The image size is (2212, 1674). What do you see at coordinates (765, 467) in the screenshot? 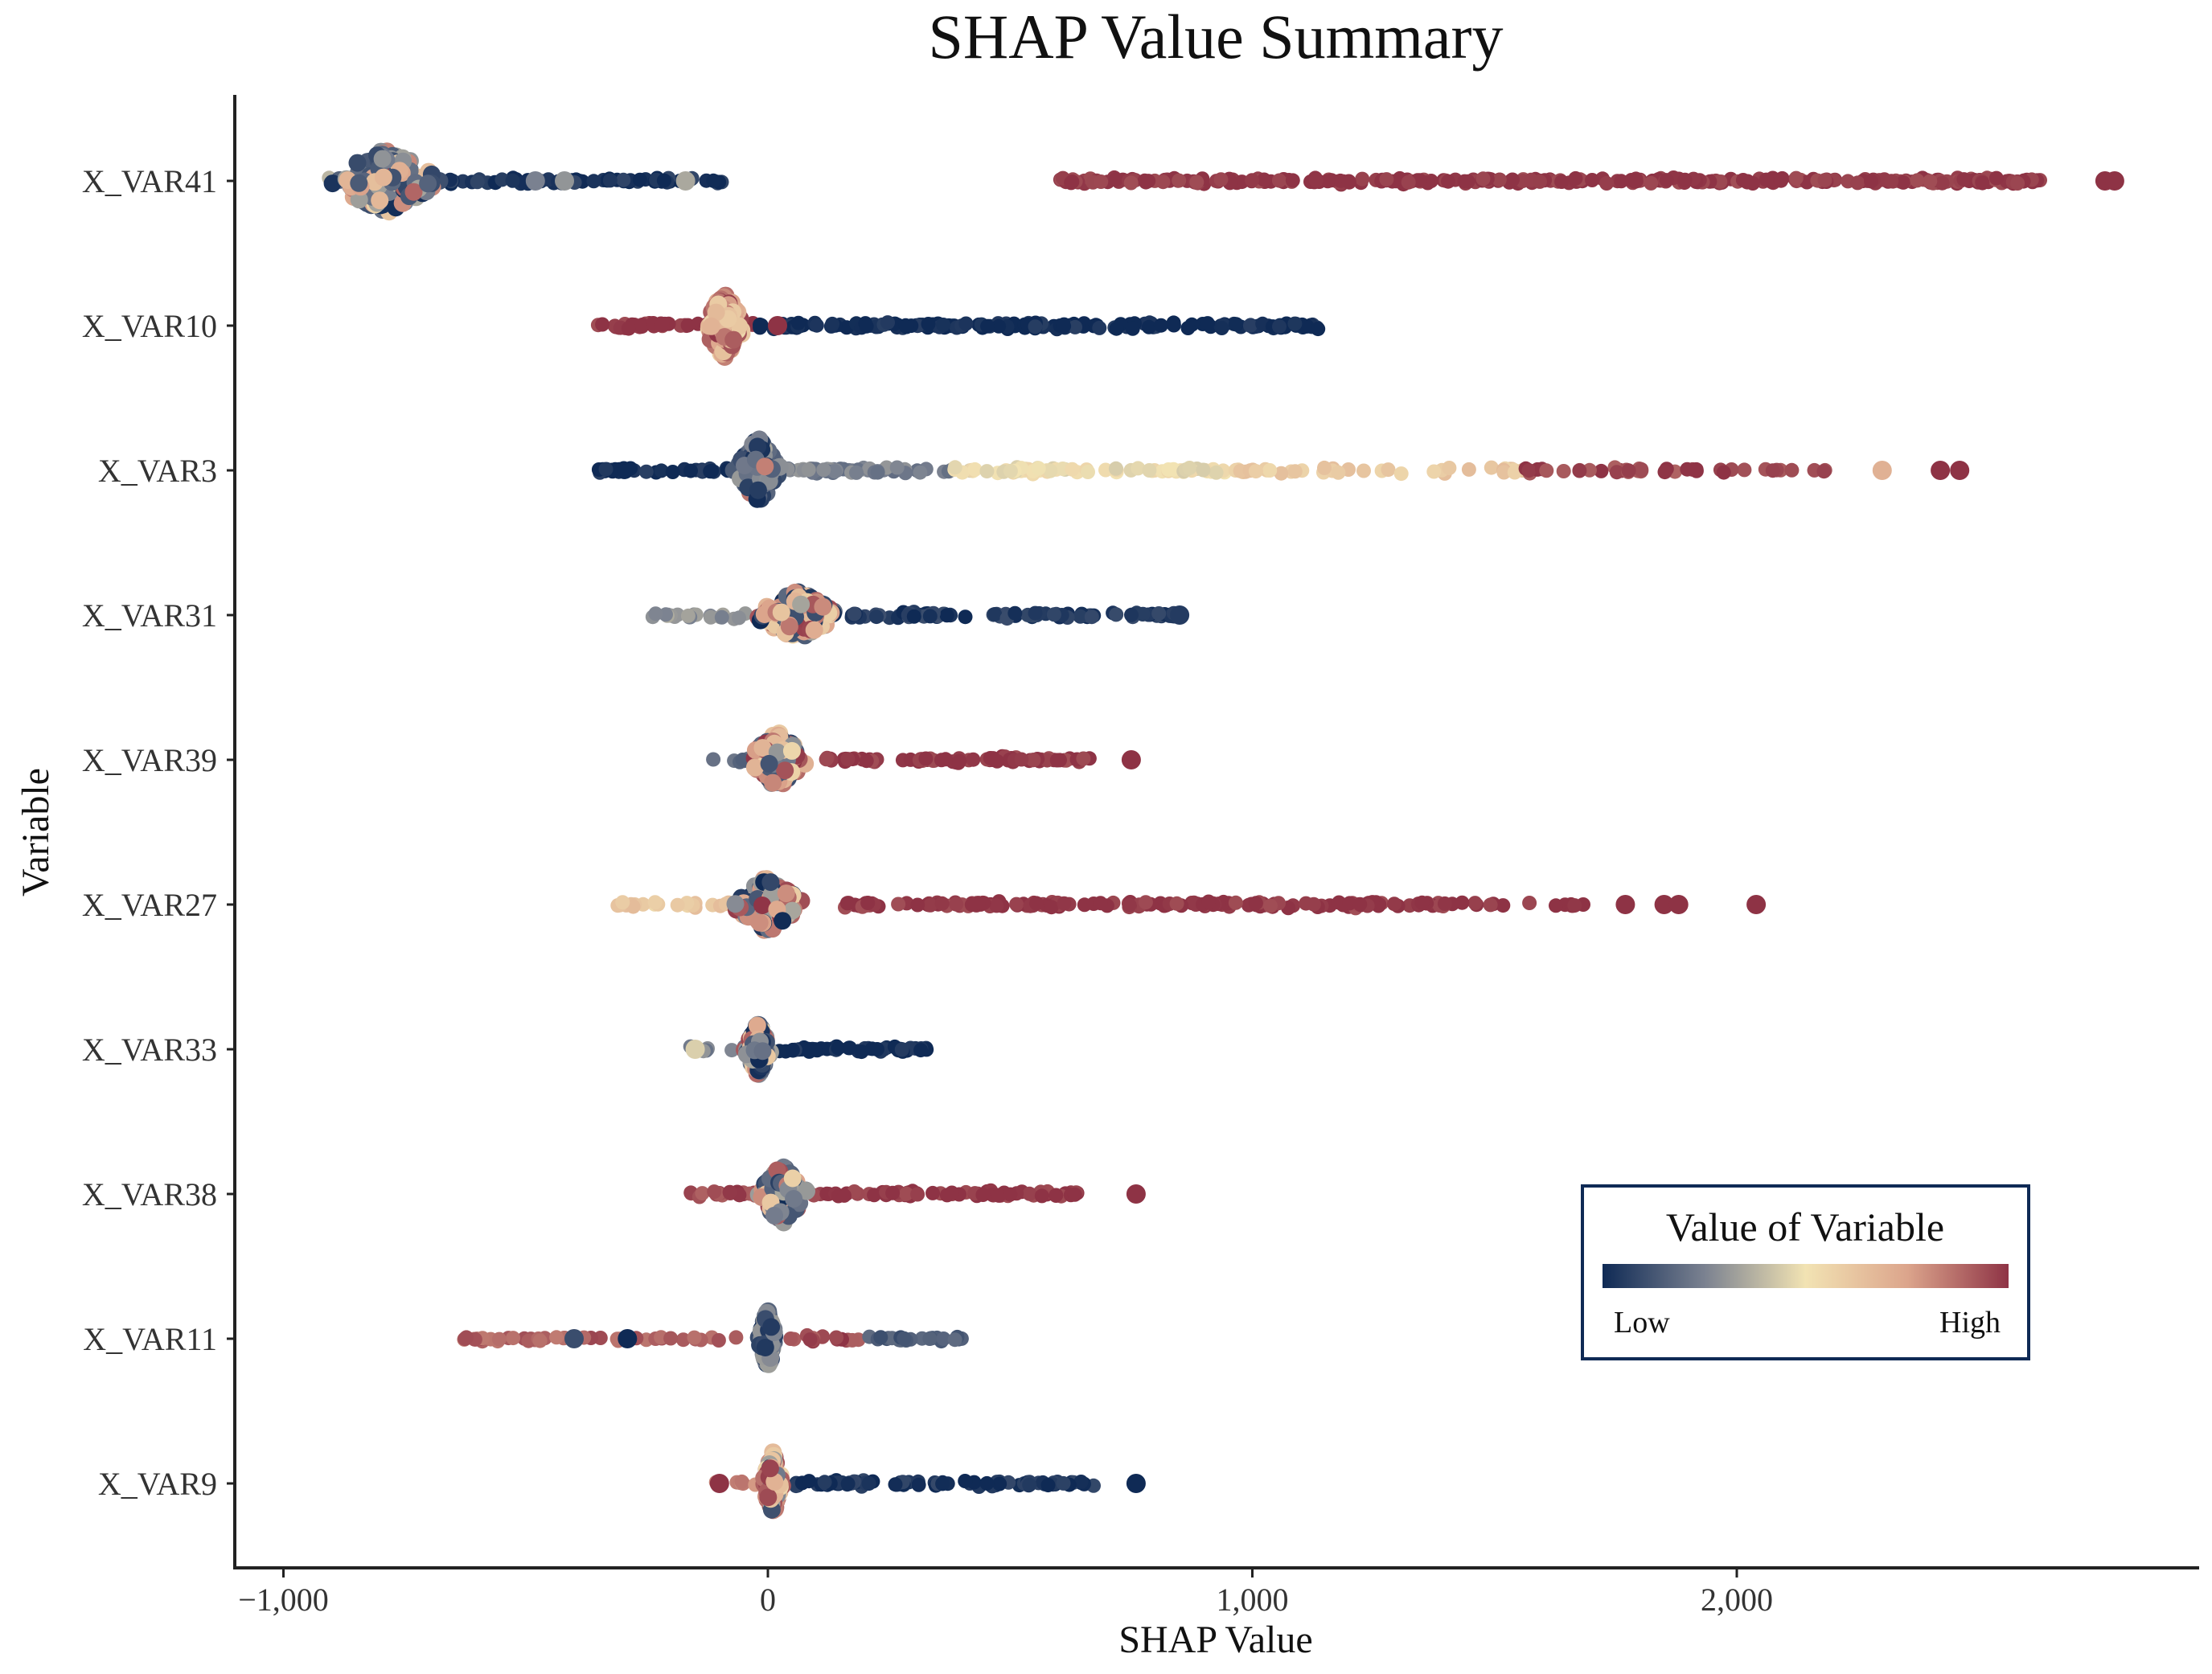
I see `x-var3-body-point` at bounding box center [765, 467].